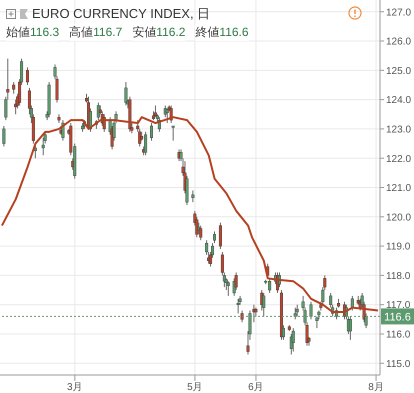  What do you see at coordinates (256, 387) in the screenshot?
I see `x-tick-label: 6月` at bounding box center [256, 387].